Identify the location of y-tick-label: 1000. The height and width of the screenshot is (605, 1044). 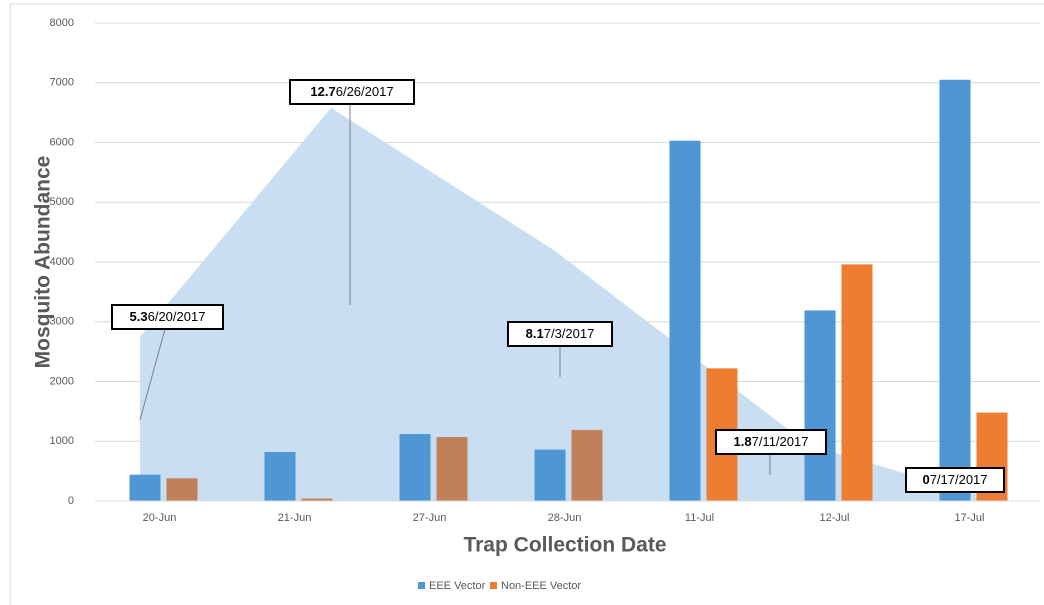
(62, 441).